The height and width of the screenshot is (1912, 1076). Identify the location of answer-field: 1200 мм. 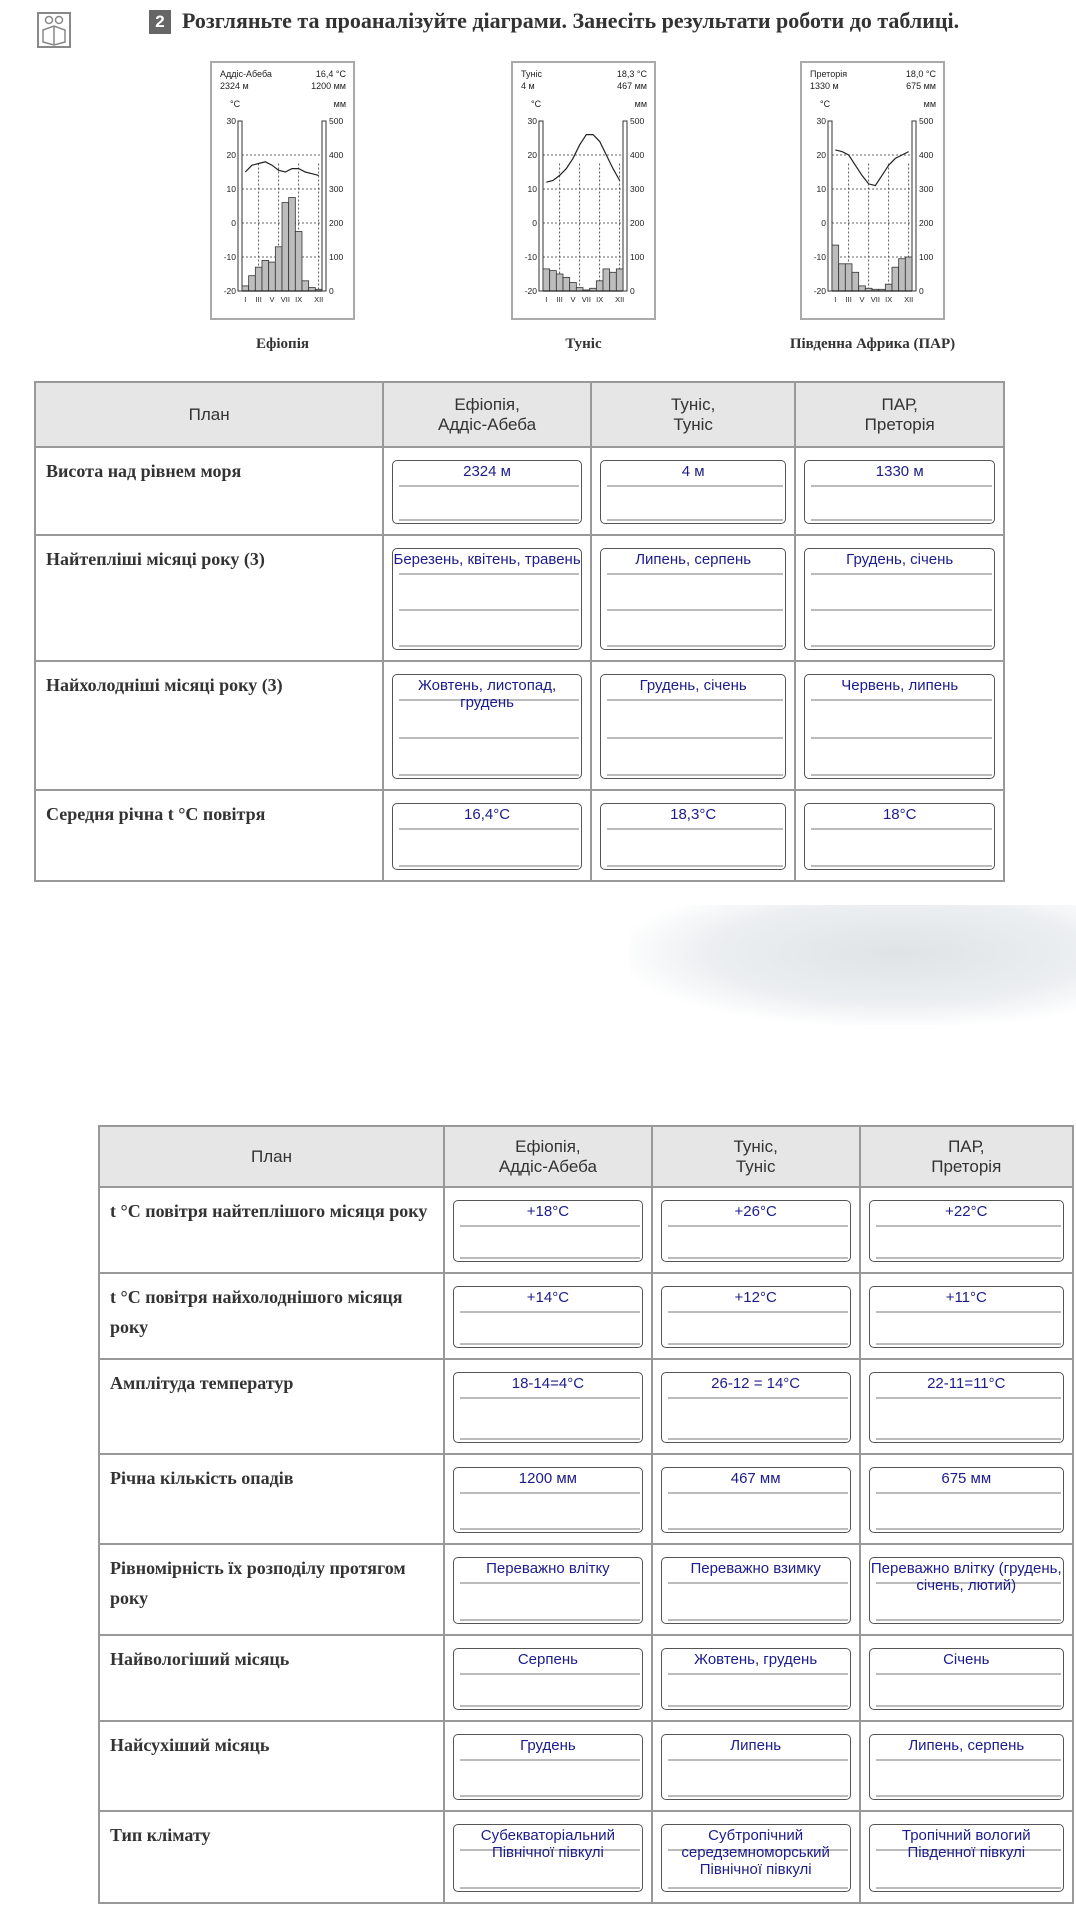
(548, 1500).